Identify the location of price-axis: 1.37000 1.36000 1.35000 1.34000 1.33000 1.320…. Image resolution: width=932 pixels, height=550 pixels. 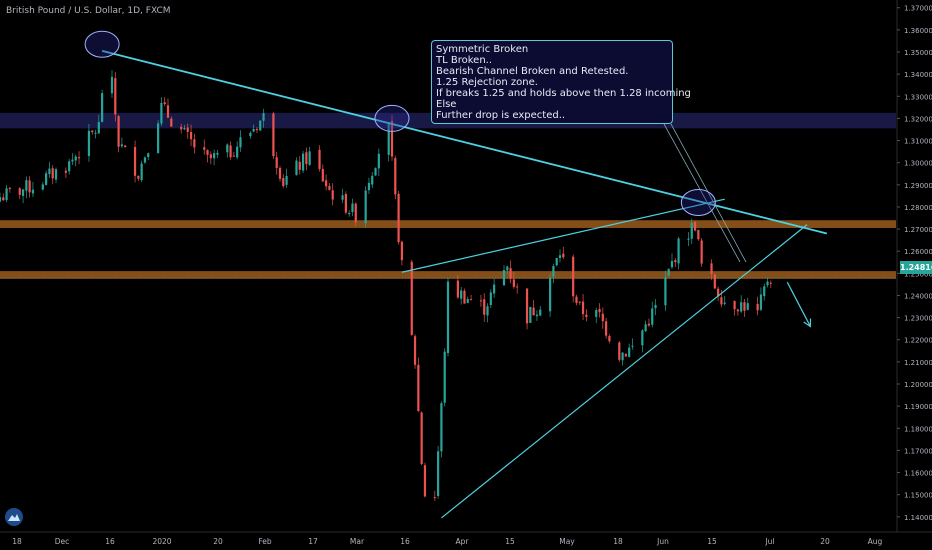
(914, 263).